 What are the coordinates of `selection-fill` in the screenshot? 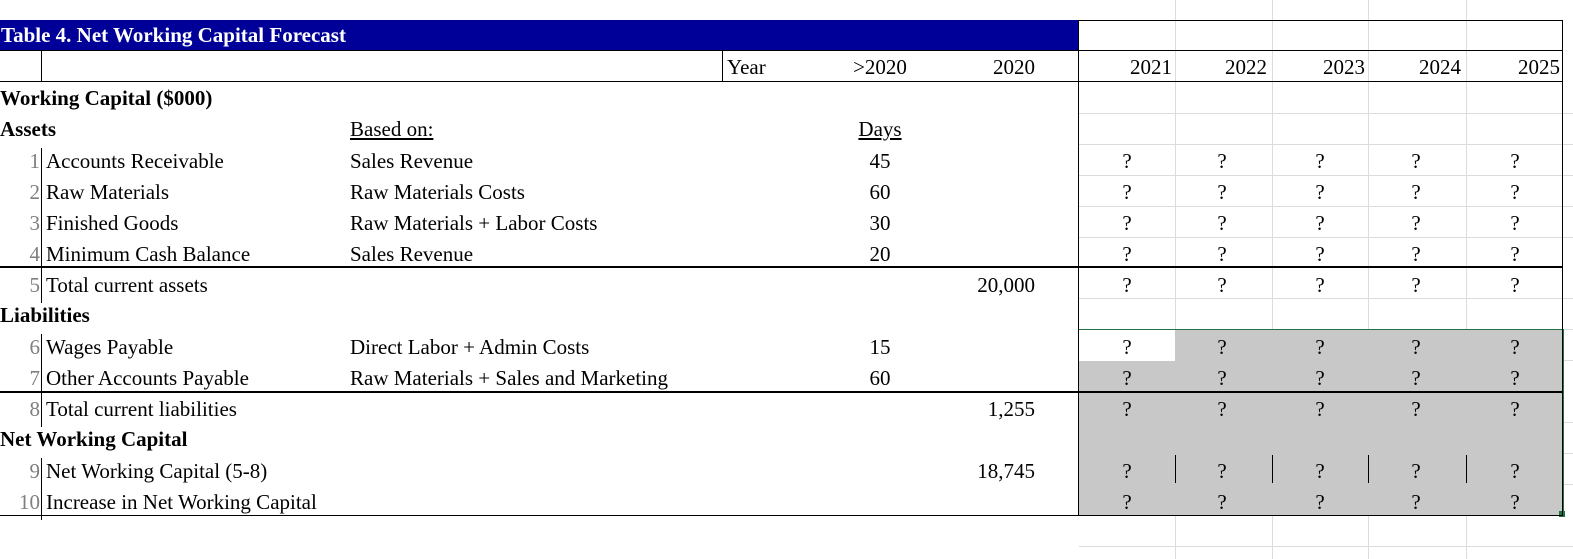 It's located at (1321, 423).